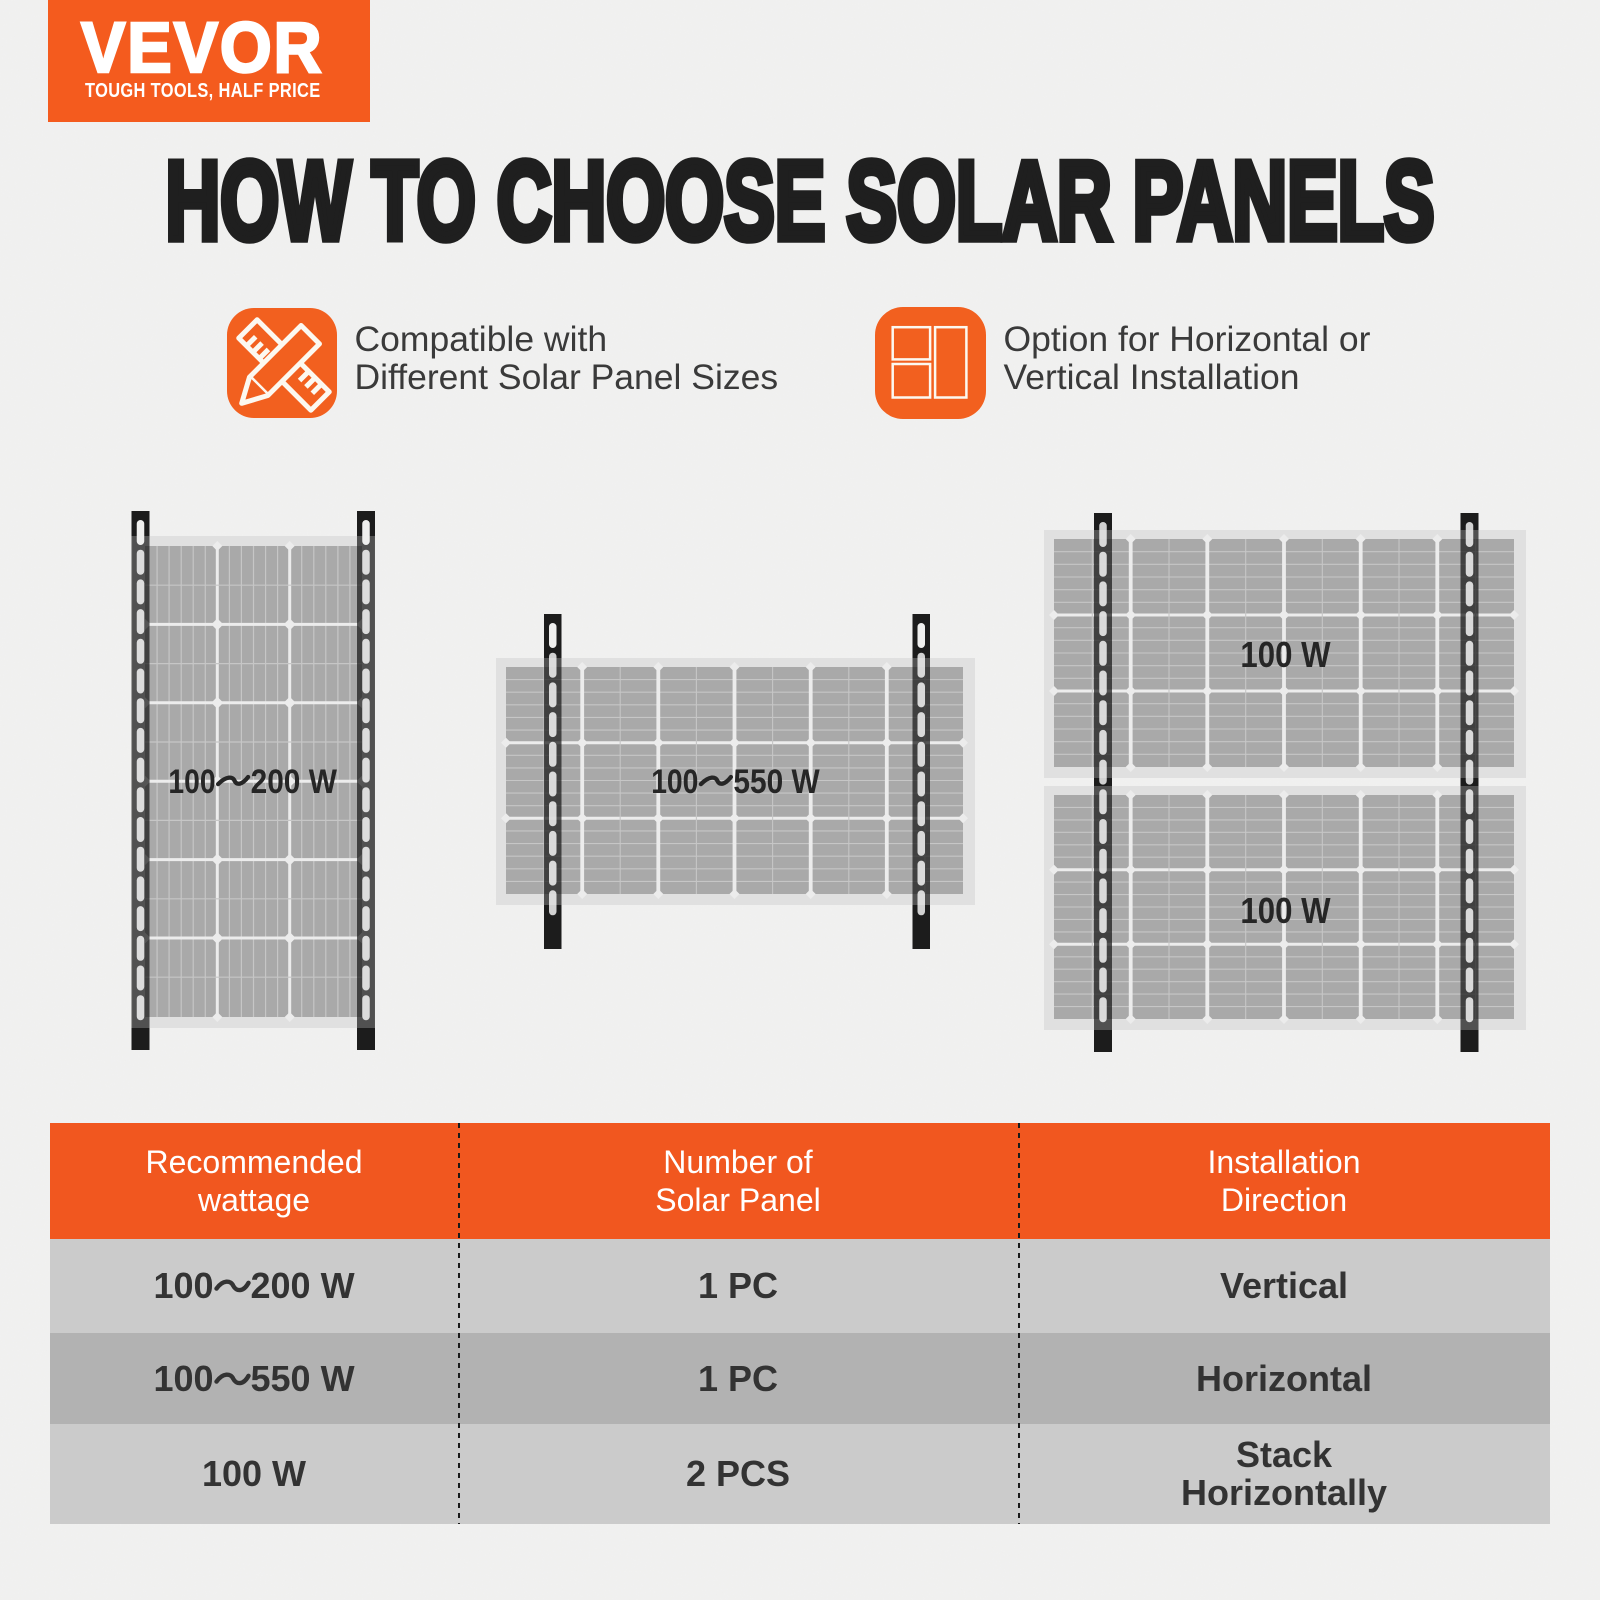  I want to click on svg-text: 550 W, so click(776, 782).